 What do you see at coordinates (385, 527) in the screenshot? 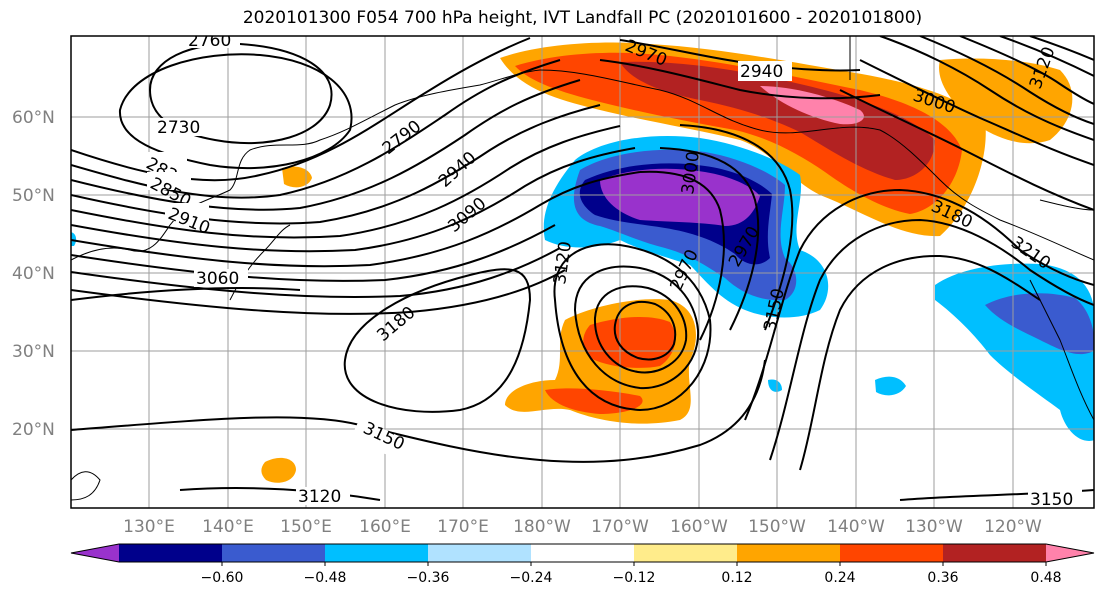
I see `lon-label: 160°E` at bounding box center [385, 527].